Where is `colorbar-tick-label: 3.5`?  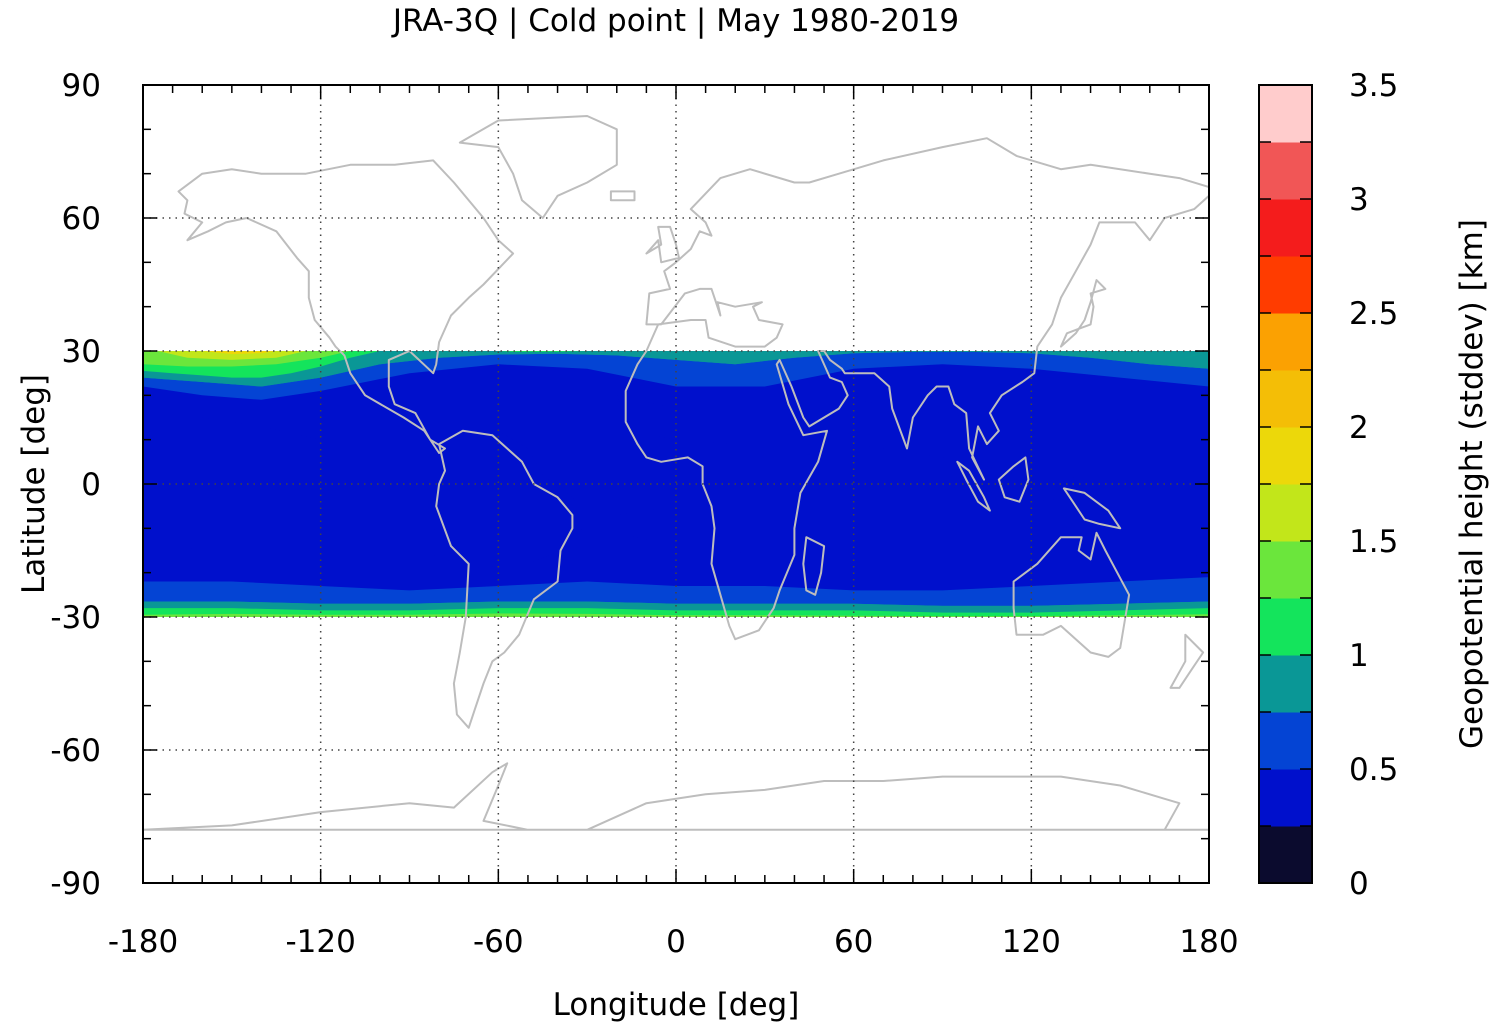 colorbar-tick-label: 3.5 is located at coordinates (1373, 86).